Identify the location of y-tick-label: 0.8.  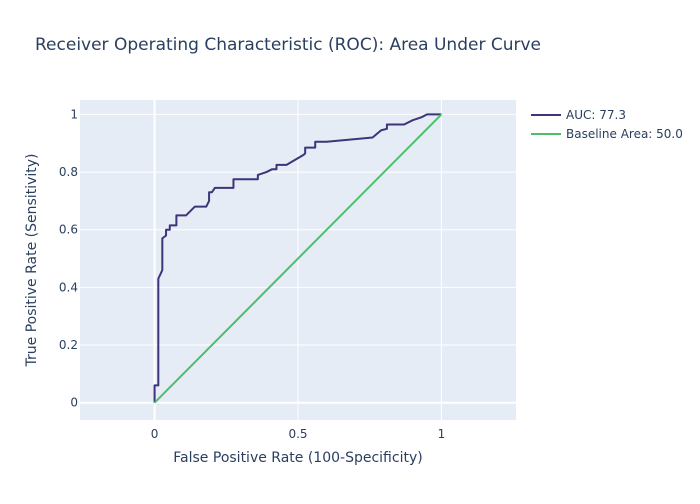
(68, 172).